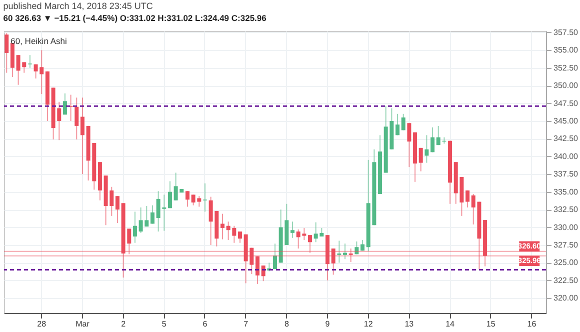  What do you see at coordinates (205, 324) in the screenshot?
I see `x-tick-label: 6` at bounding box center [205, 324].